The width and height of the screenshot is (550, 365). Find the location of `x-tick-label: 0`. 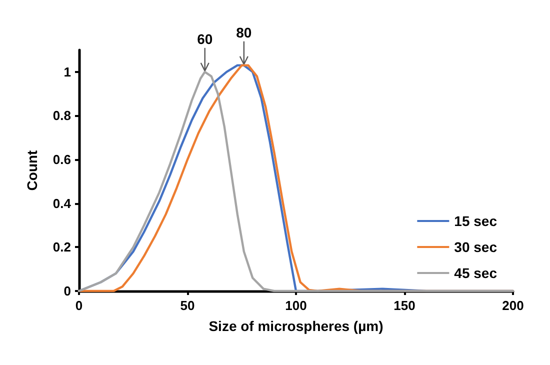

x-tick-label: 0 is located at coordinates (79, 305).